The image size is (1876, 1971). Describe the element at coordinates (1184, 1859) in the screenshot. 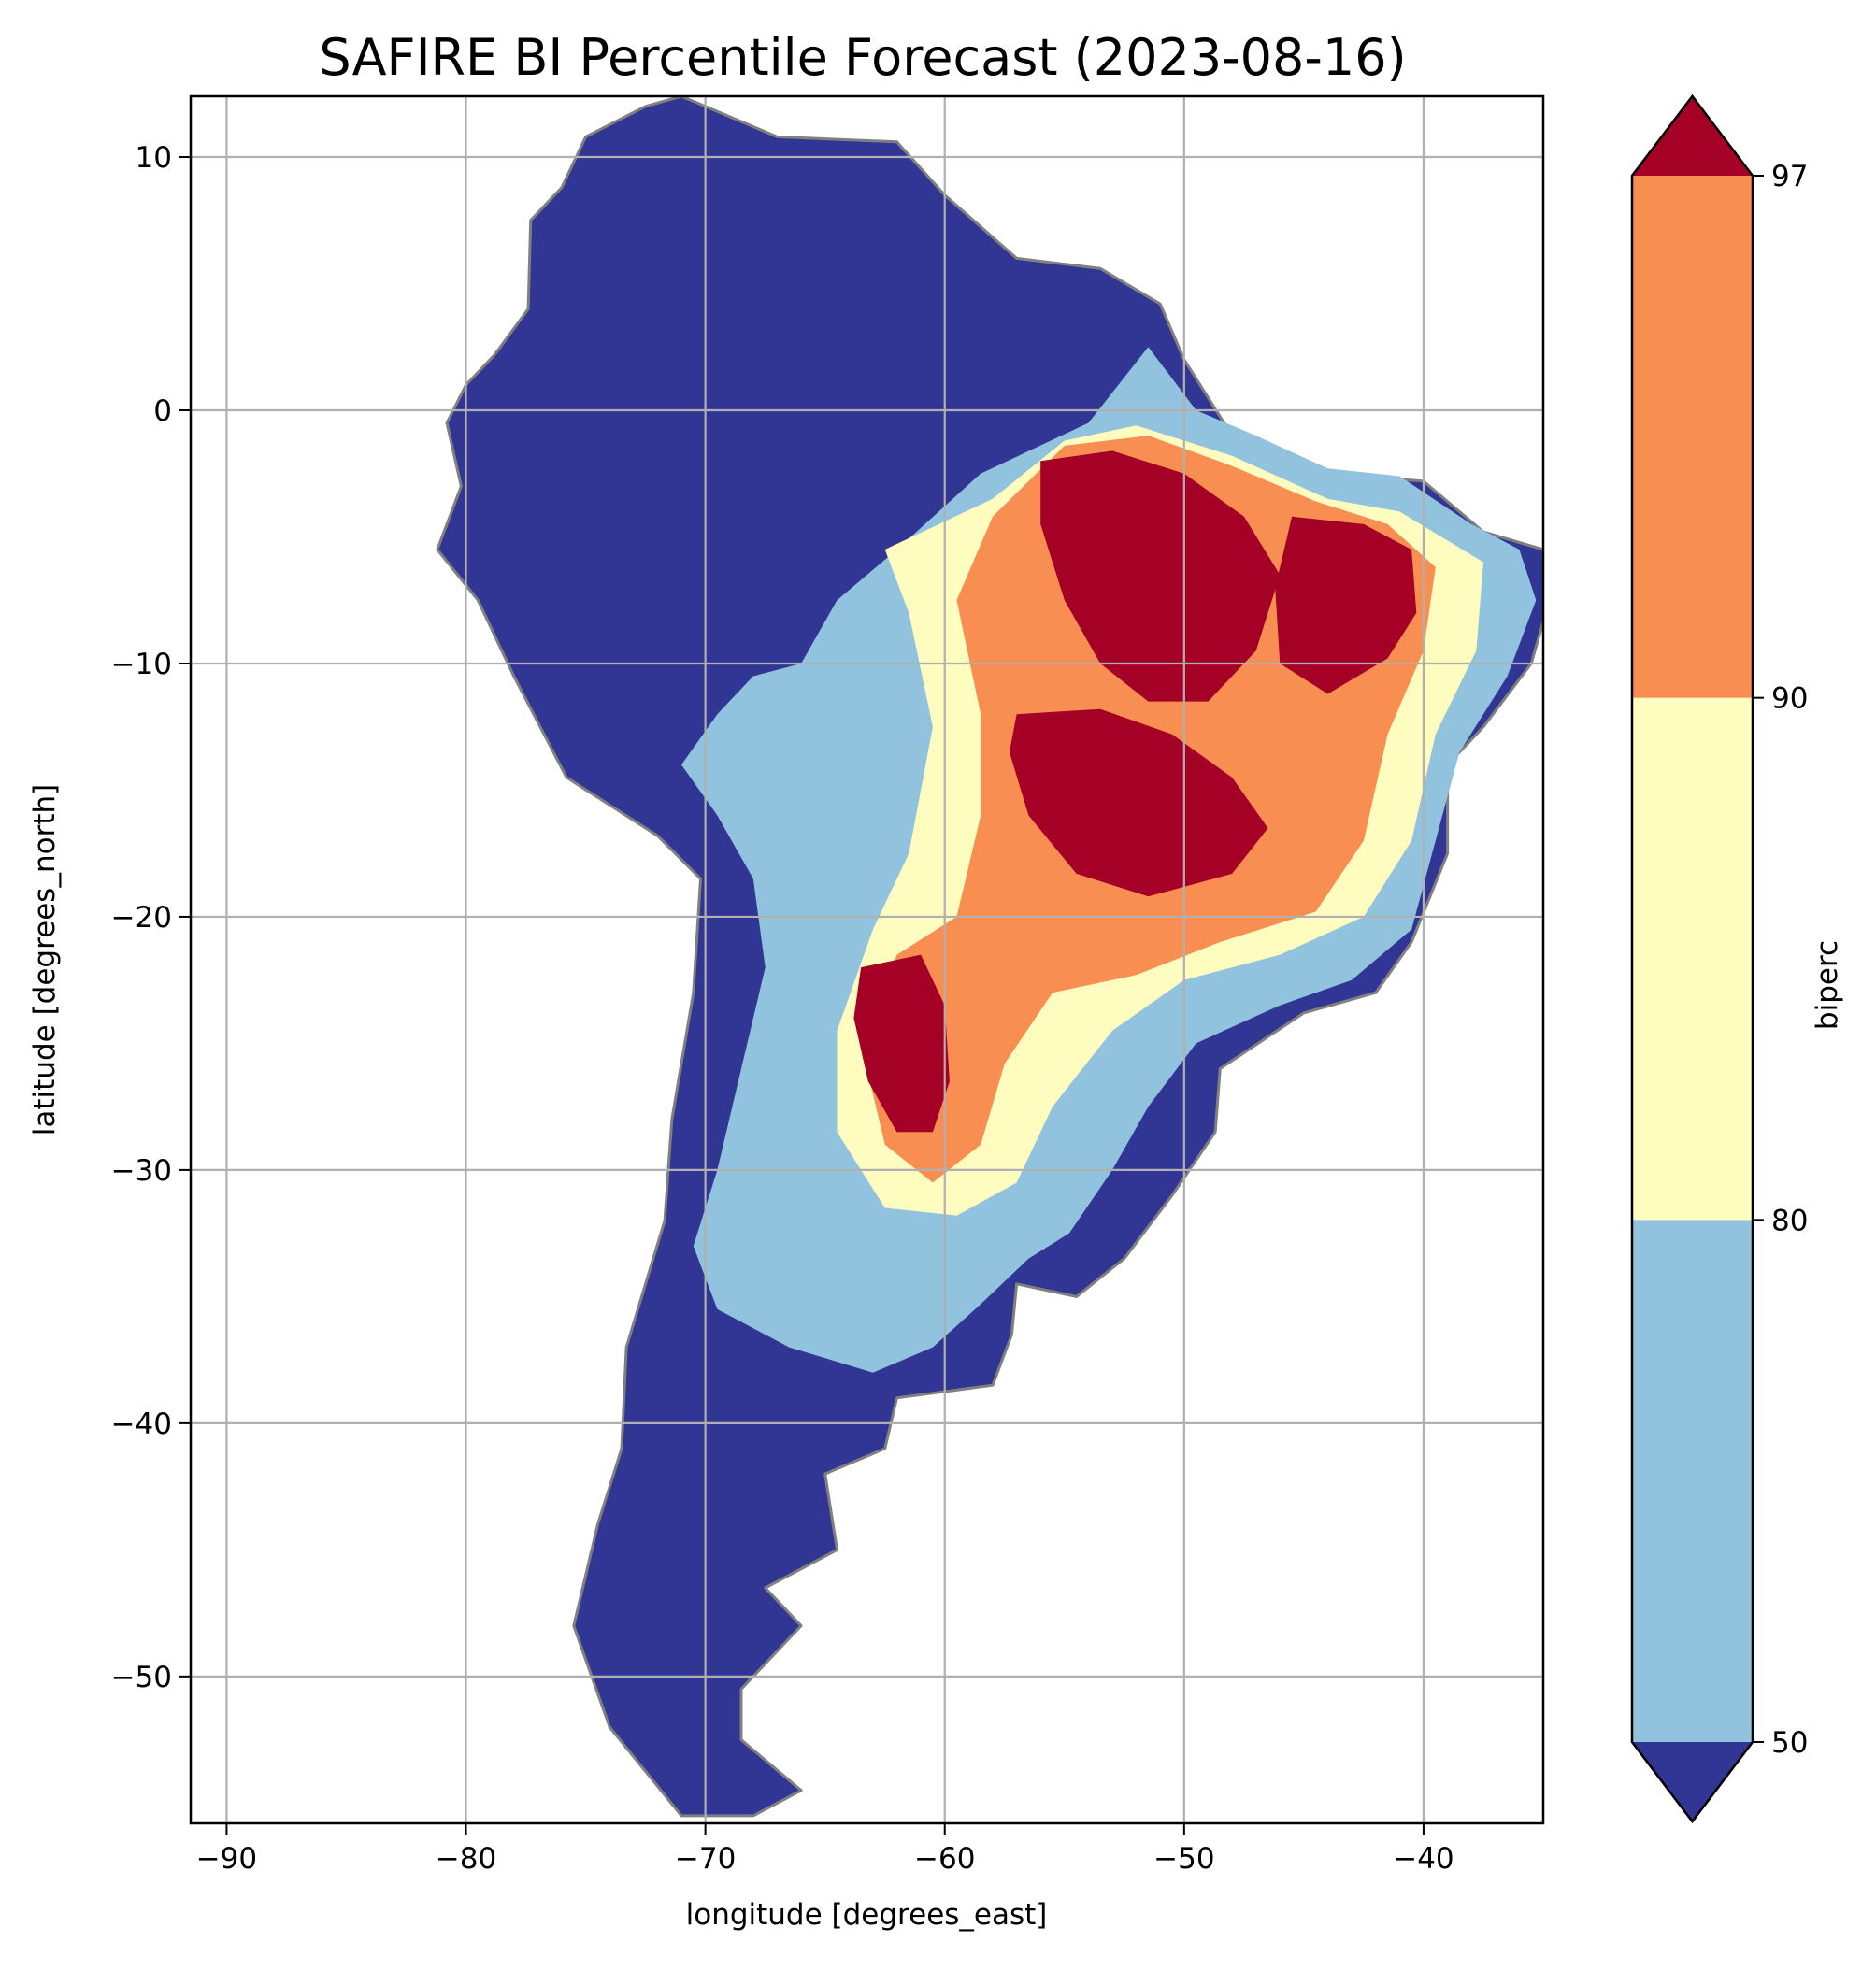

I see `x-tick-label: −50` at that location.